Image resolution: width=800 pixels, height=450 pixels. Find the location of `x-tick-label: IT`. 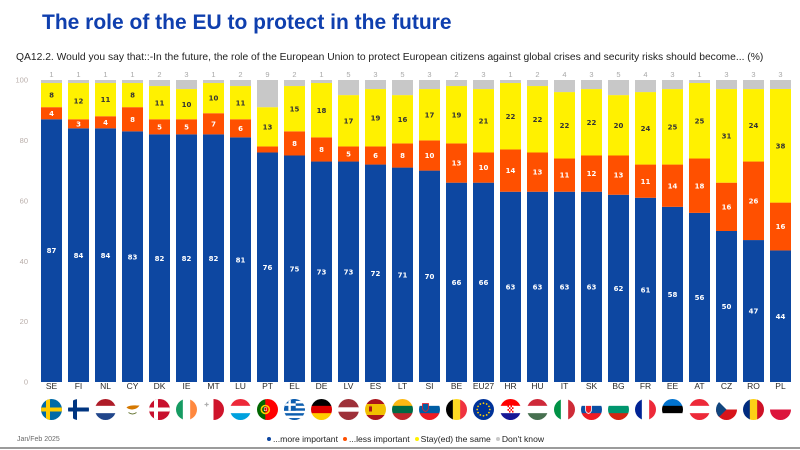

x-tick-label: IT is located at coordinates (565, 386).